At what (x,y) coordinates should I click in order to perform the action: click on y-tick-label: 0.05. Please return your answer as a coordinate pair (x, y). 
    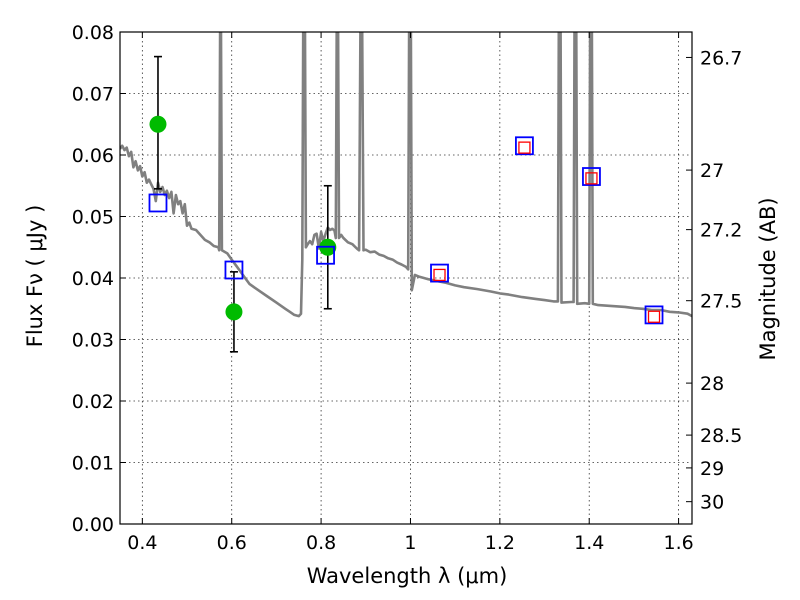
    Looking at the image, I should click on (93, 218).